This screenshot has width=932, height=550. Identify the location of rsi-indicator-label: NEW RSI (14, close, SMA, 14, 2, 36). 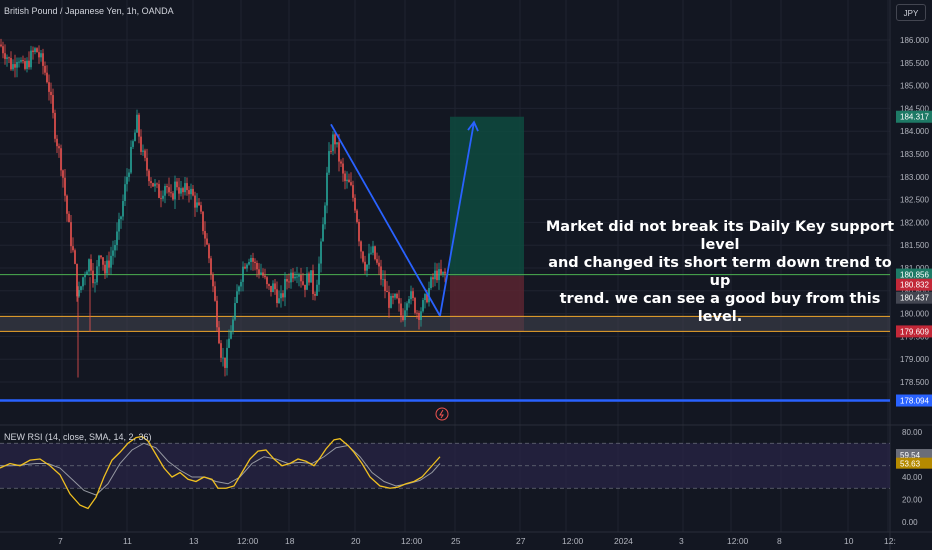
(78, 437).